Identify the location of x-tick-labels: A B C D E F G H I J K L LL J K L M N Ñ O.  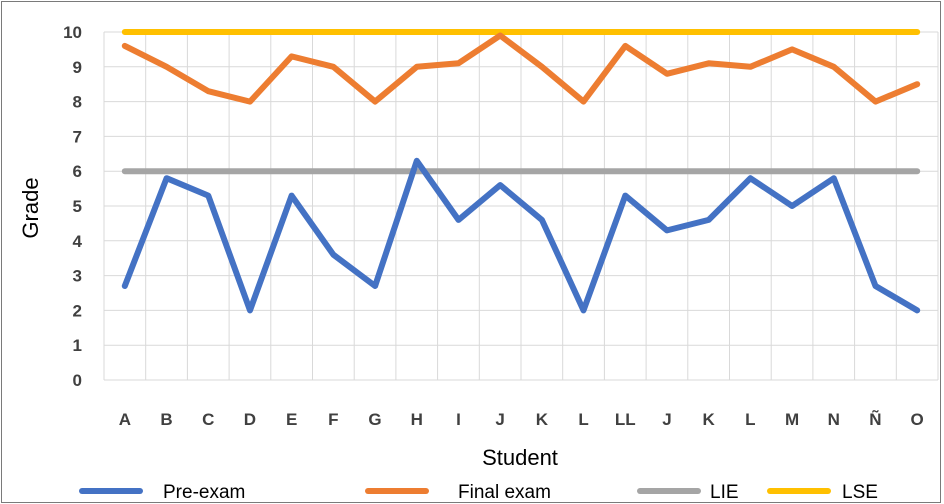
(521, 419).